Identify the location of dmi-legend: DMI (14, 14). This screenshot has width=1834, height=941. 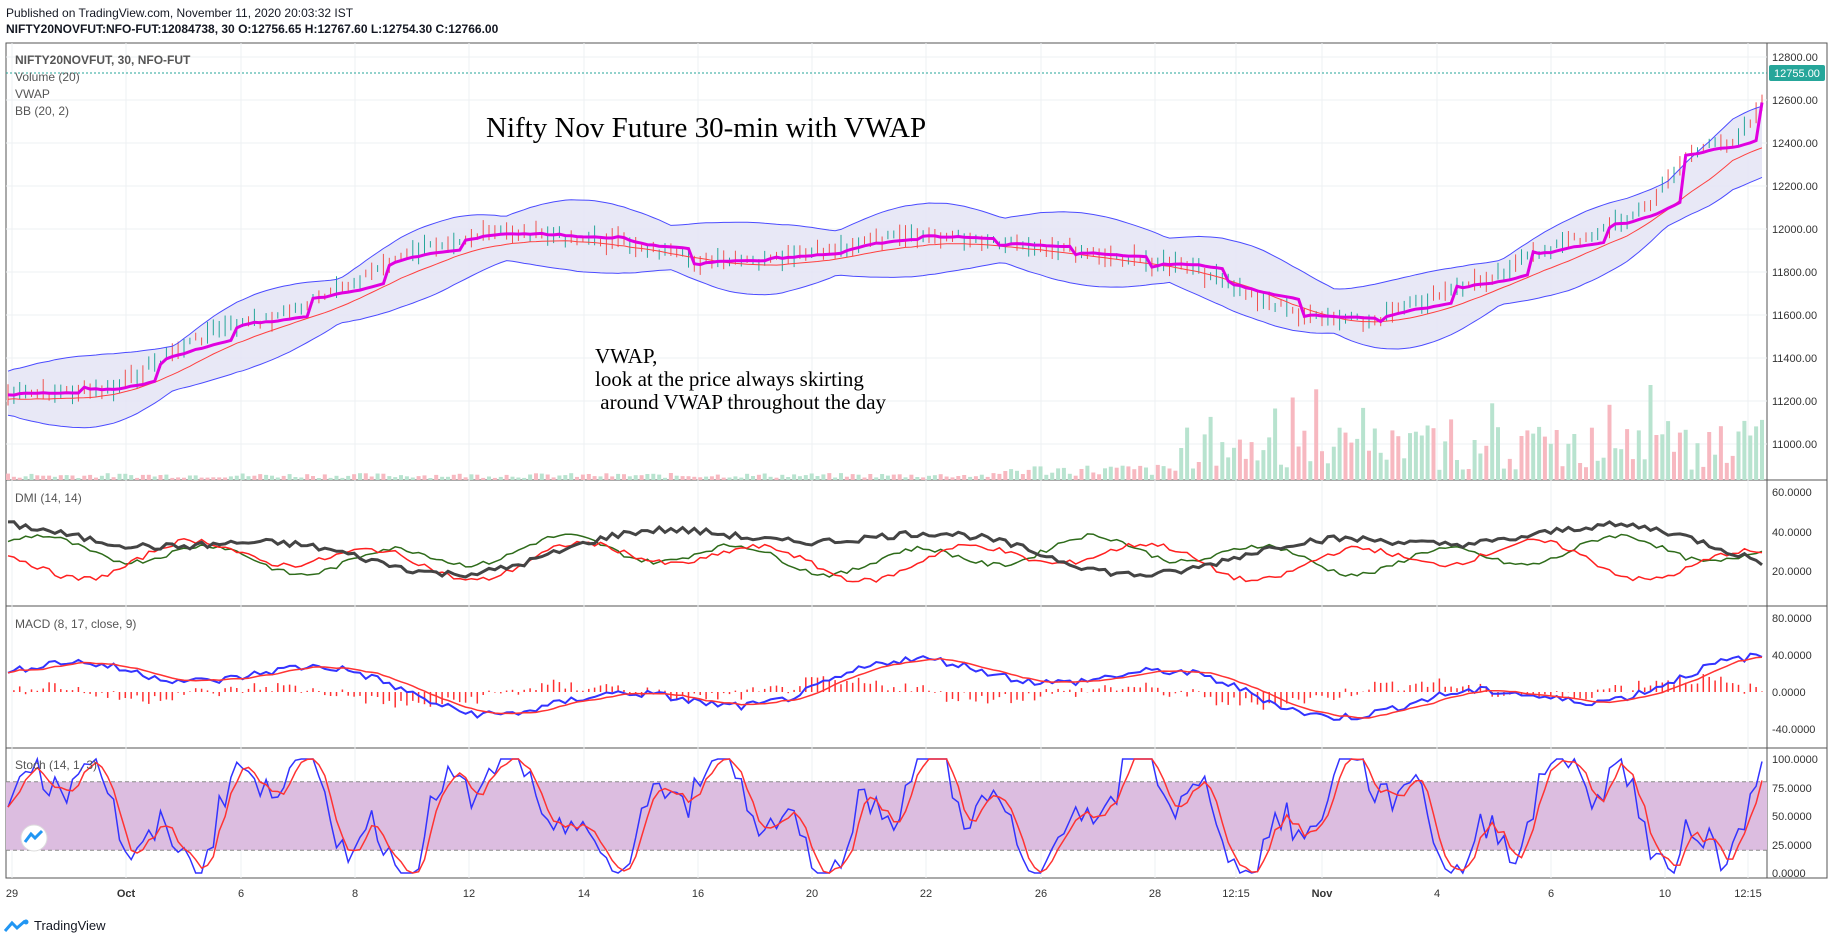
(48, 498).